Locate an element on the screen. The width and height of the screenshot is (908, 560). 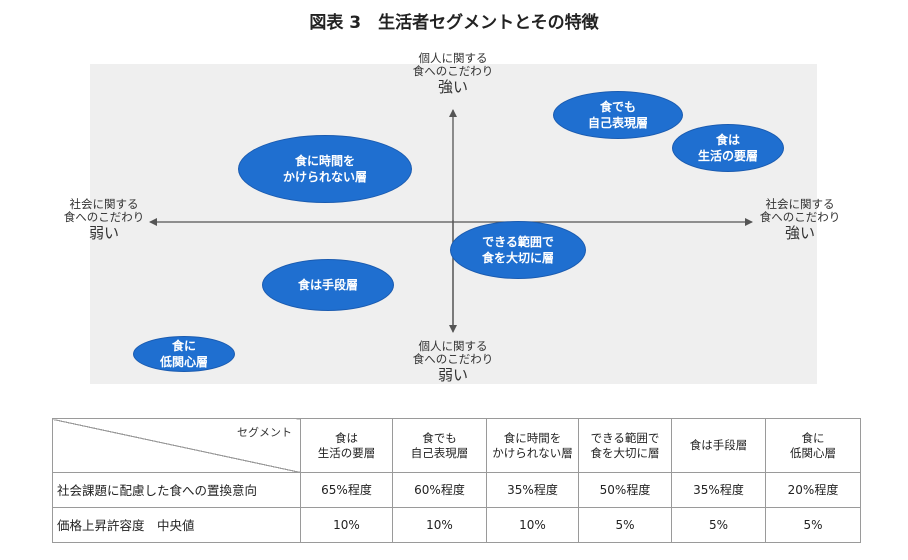
segment-low-interest: 食に 低関心層 is located at coordinates (184, 354).